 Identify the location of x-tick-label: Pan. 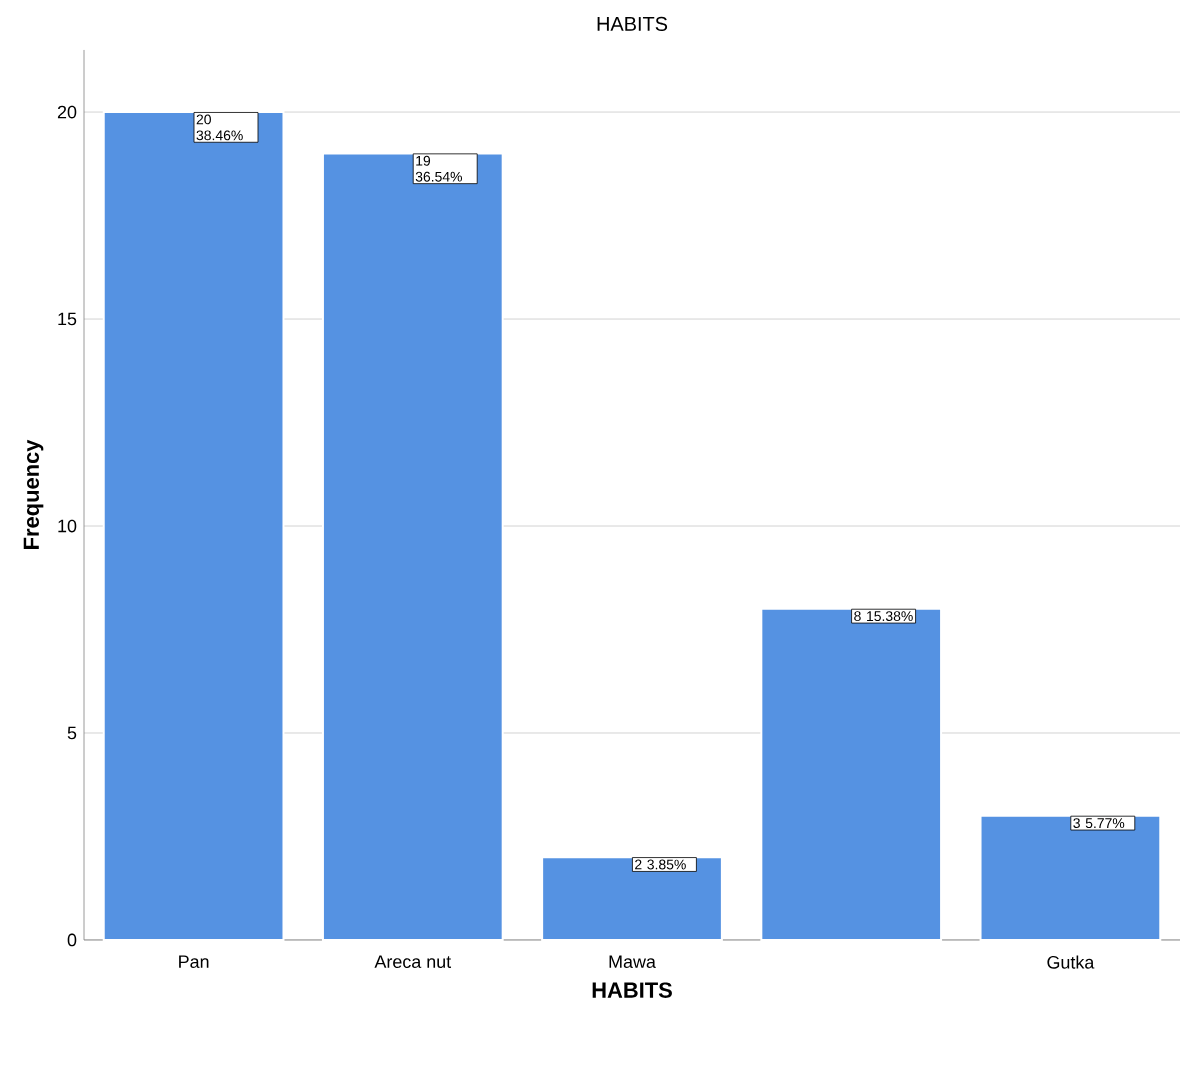
(194, 962).